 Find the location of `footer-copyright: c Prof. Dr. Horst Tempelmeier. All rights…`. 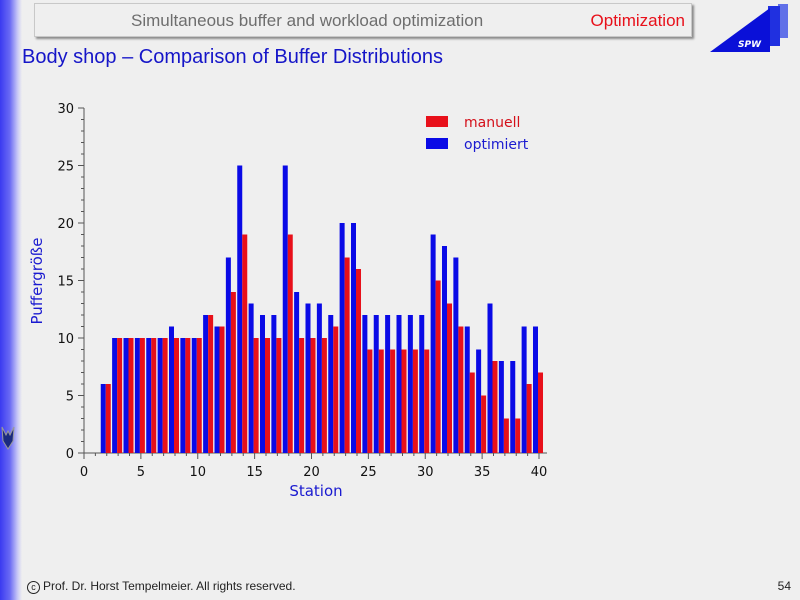

footer-copyright: c Prof. Dr. Horst Tempelmeier. All rights… is located at coordinates (161, 586).